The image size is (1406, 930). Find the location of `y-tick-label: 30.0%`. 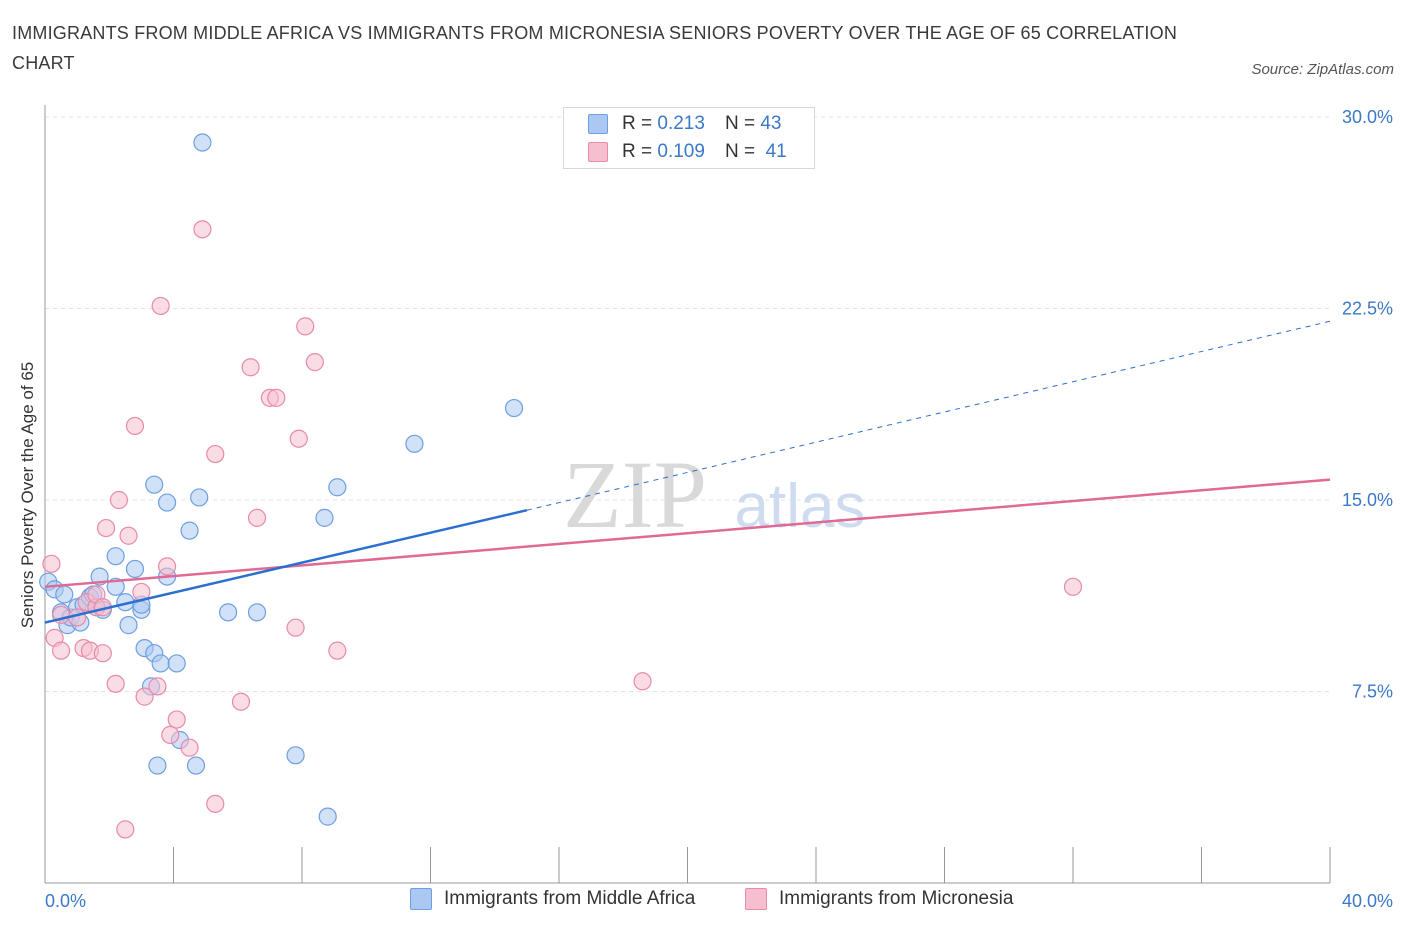

y-tick-label: 30.0% is located at coordinates (1367, 117).